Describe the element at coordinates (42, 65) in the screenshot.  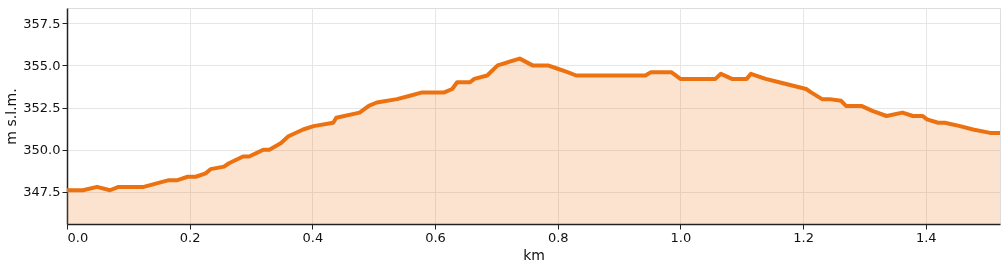
I see `y-tick-label: 355.0` at that location.